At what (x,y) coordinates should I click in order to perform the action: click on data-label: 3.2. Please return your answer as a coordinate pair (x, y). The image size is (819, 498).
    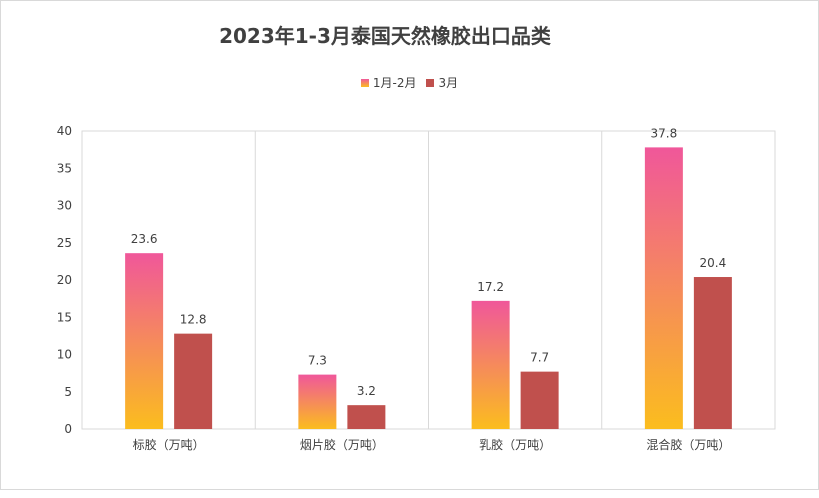
    Looking at the image, I should click on (366, 391).